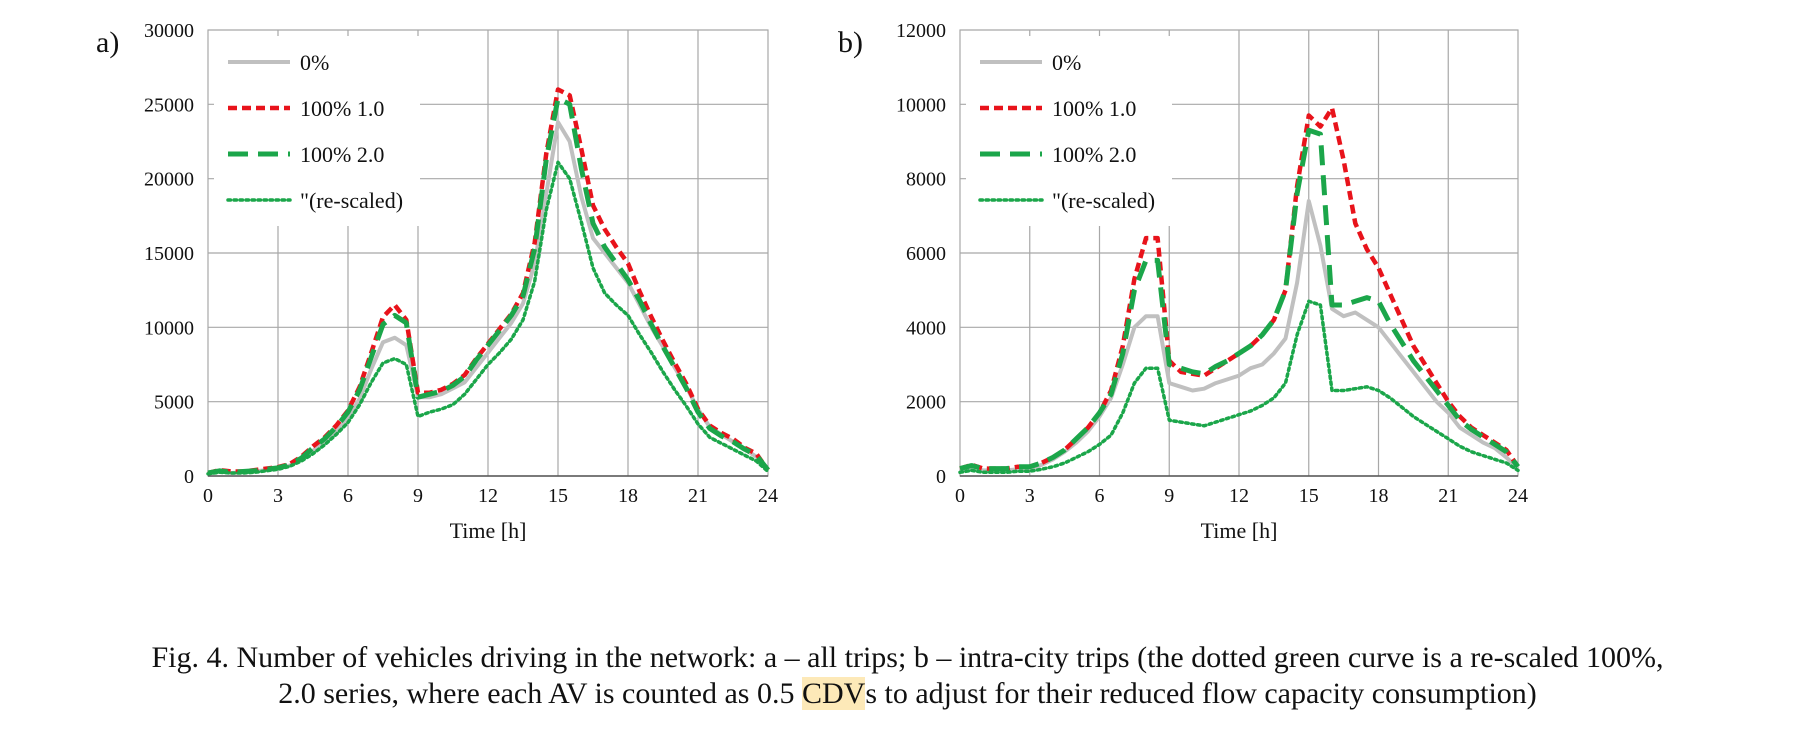 The width and height of the screenshot is (1815, 736). I want to click on y-tick-label: 2000, so click(926, 403).